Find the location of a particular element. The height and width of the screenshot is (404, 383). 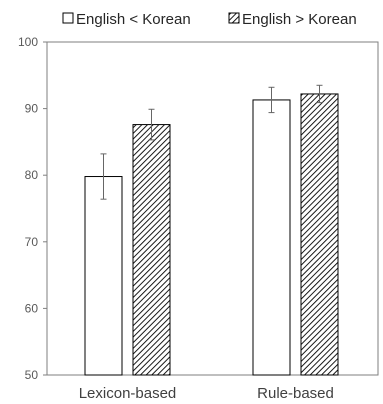

y-tick-label: 90 is located at coordinates (32, 109).